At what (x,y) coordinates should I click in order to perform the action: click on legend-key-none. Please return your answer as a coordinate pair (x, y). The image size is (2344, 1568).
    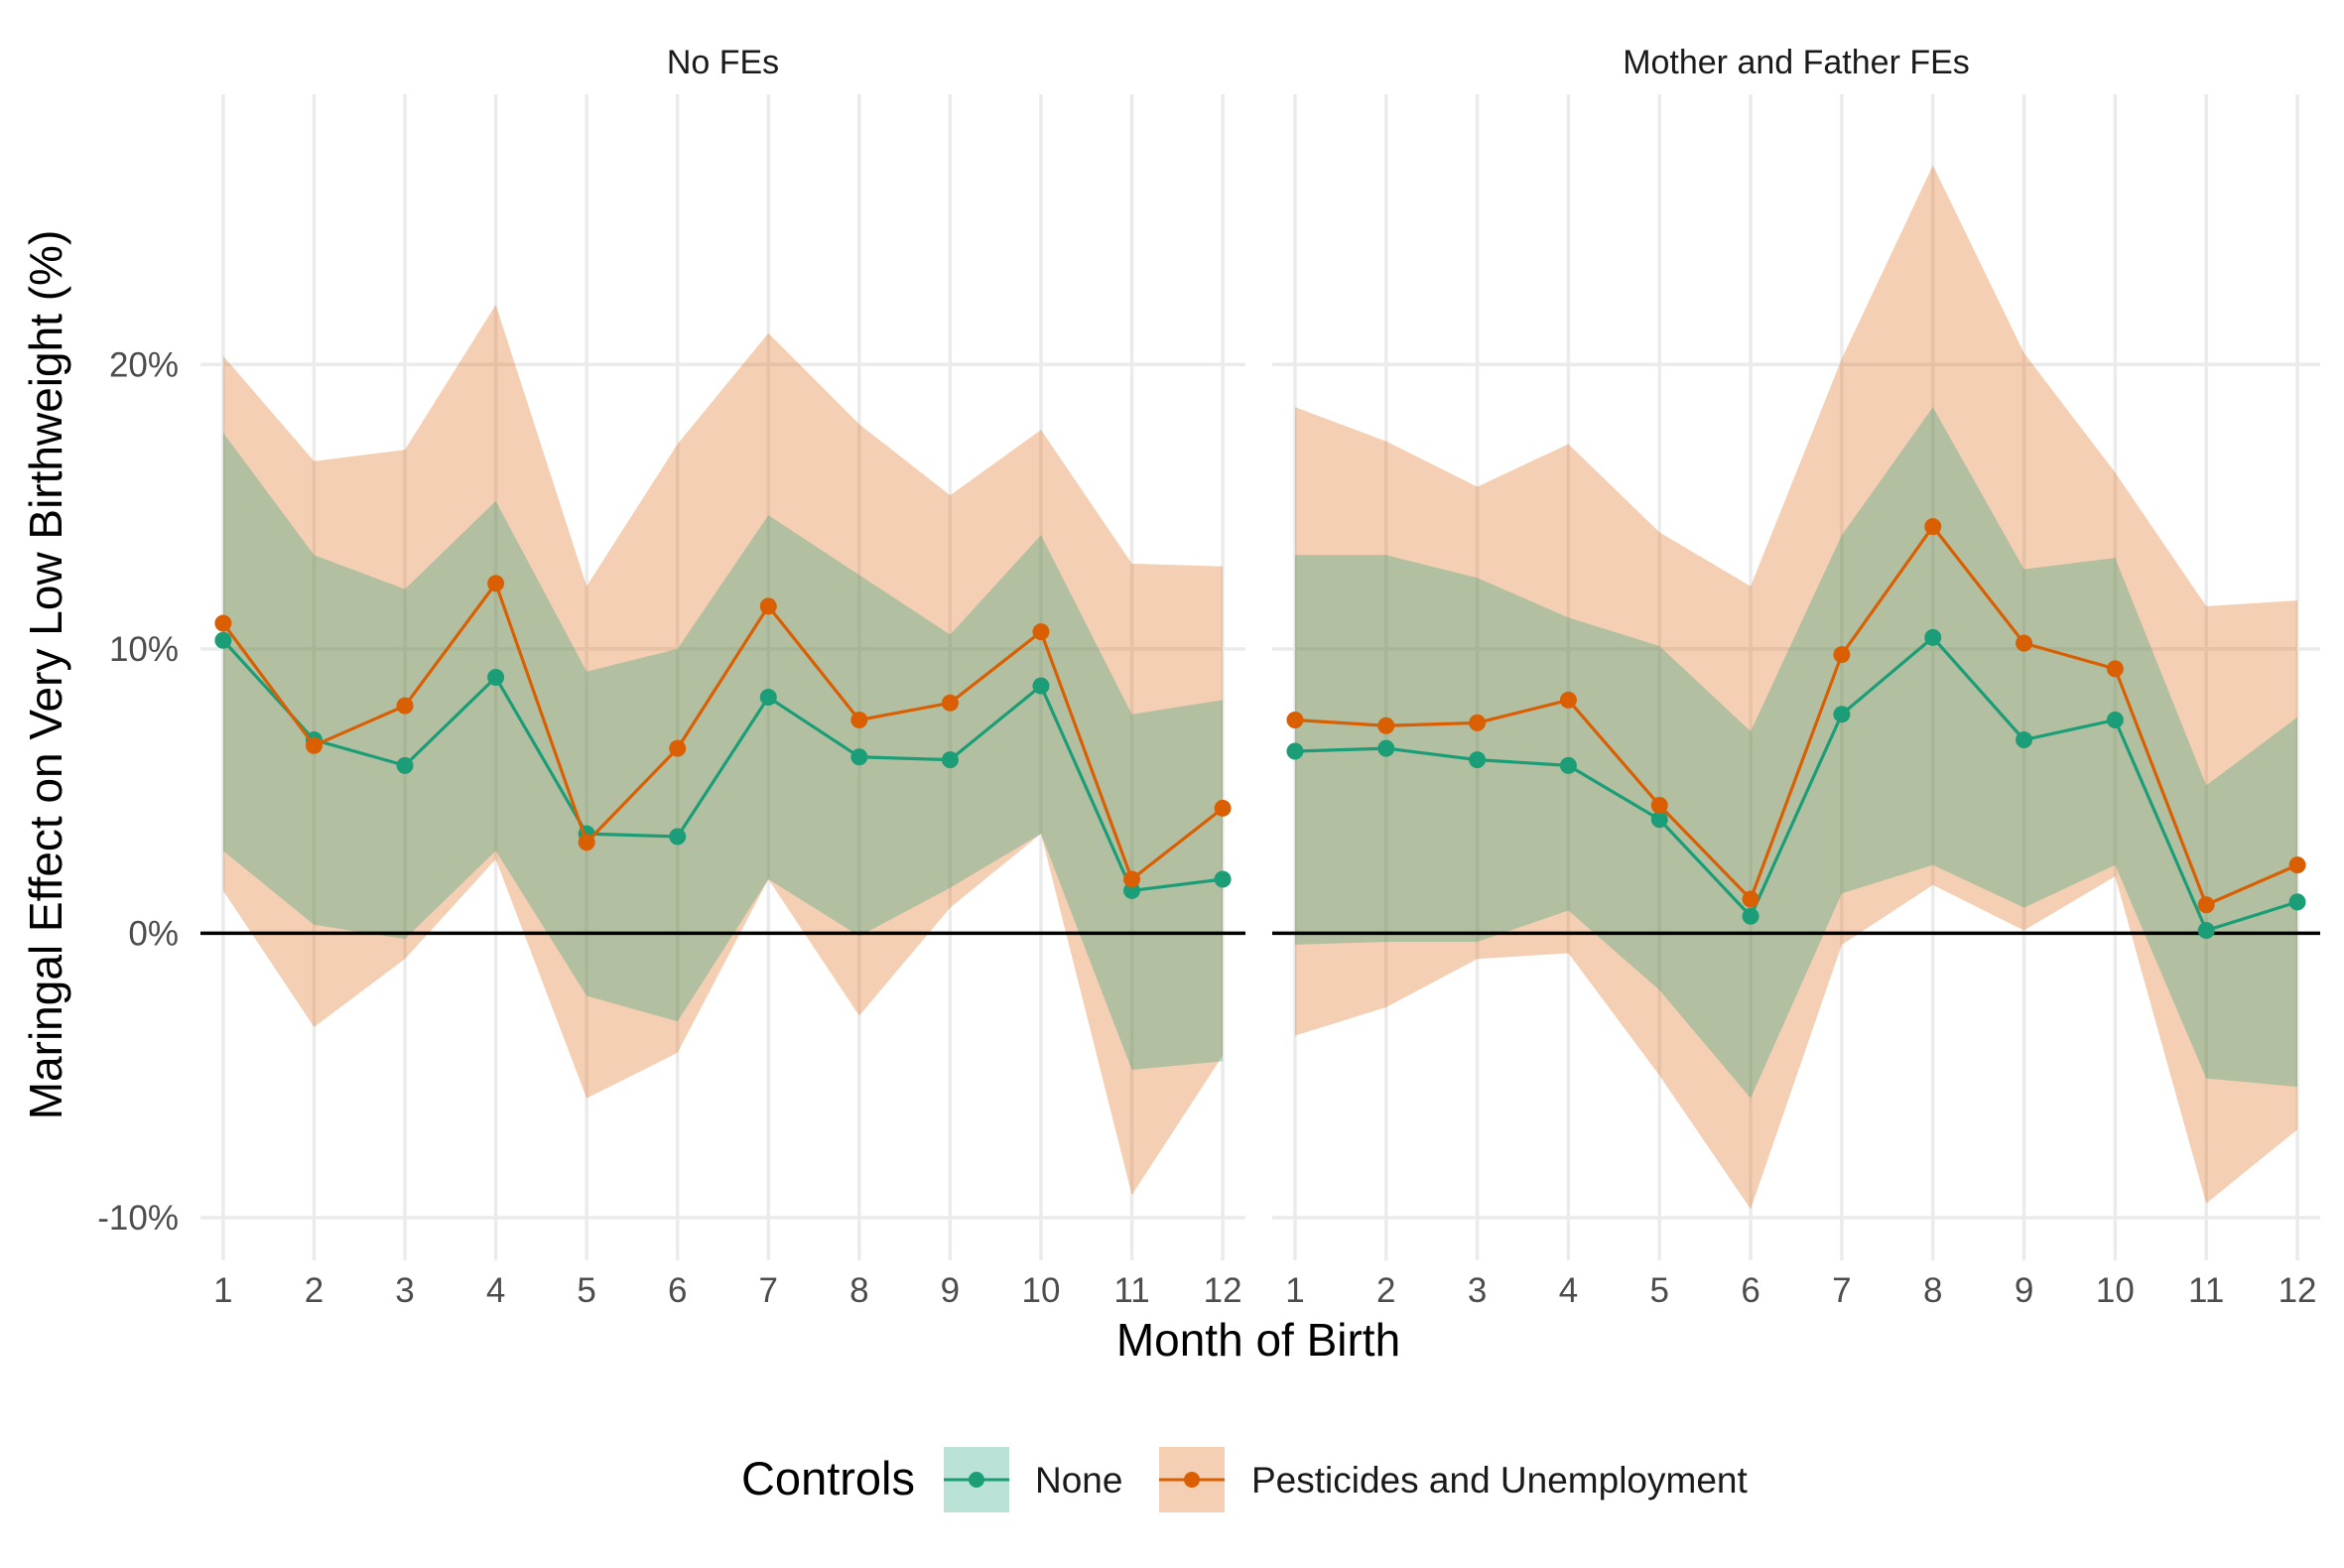
    Looking at the image, I should click on (976, 1479).